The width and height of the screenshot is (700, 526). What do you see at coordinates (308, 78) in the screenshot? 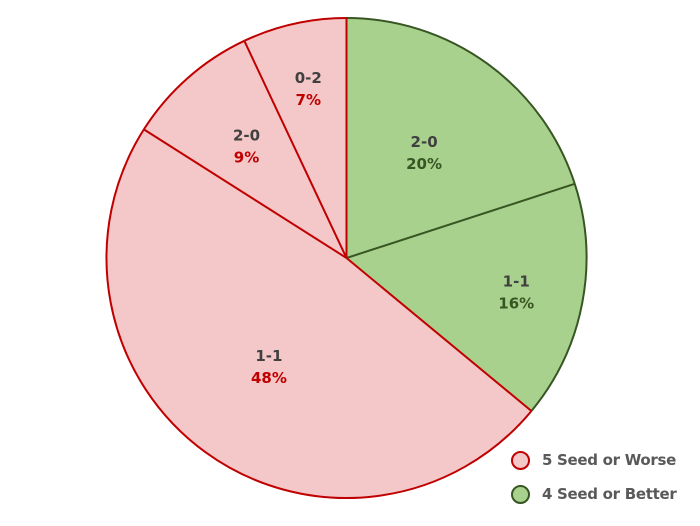
I see `slice-category-label: 0-2` at bounding box center [308, 78].